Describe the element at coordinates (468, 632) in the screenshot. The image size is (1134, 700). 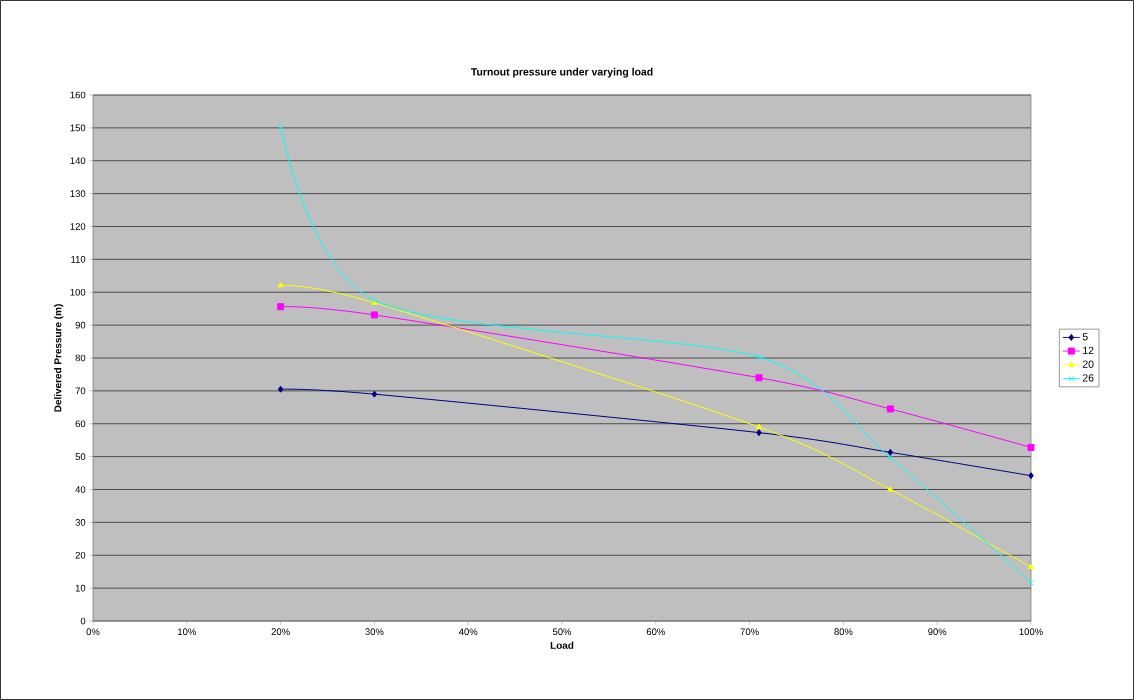
I see `x-tick-label: 40%` at that location.